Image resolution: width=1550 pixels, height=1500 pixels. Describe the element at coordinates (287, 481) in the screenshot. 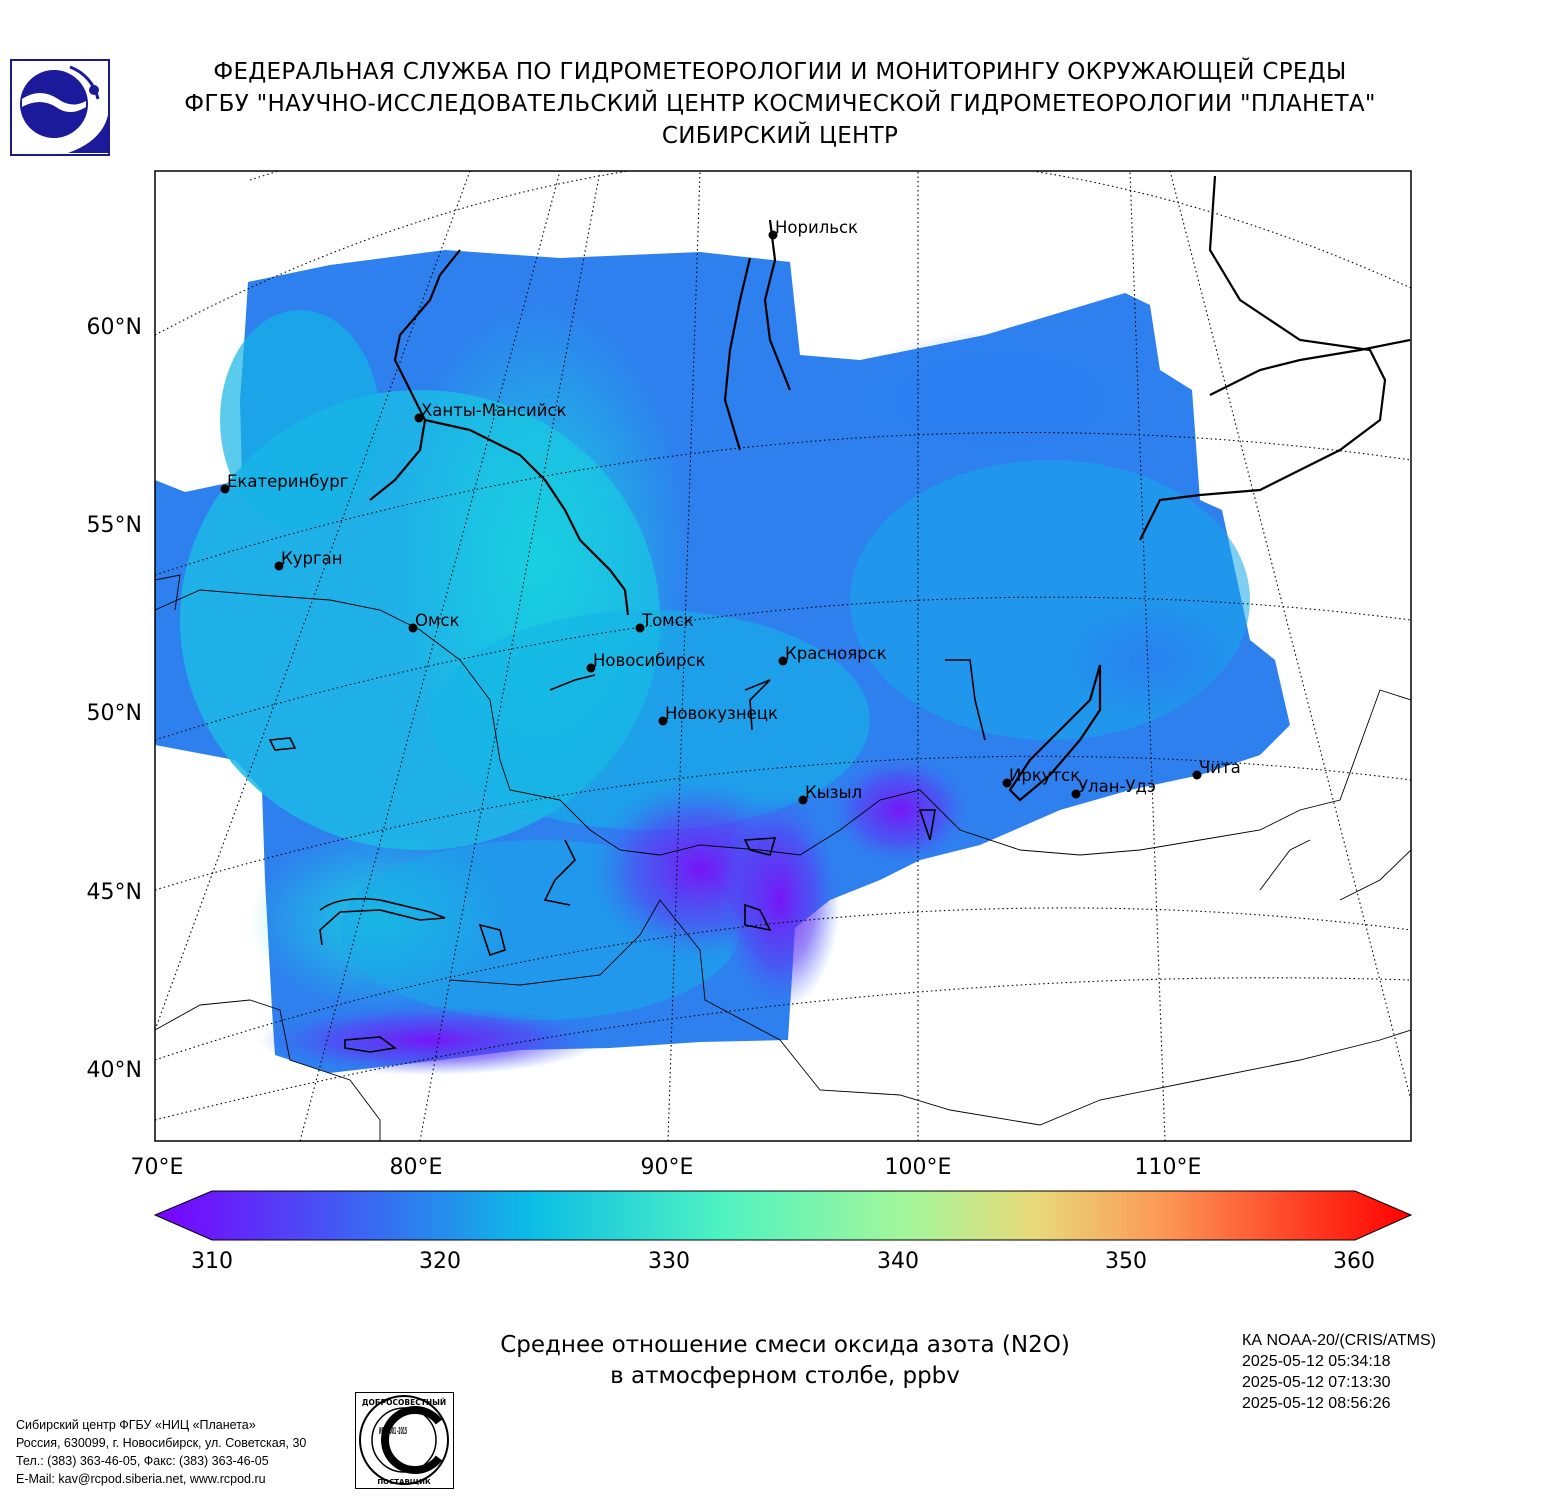

I see `city-label: Екатеринбург` at that location.